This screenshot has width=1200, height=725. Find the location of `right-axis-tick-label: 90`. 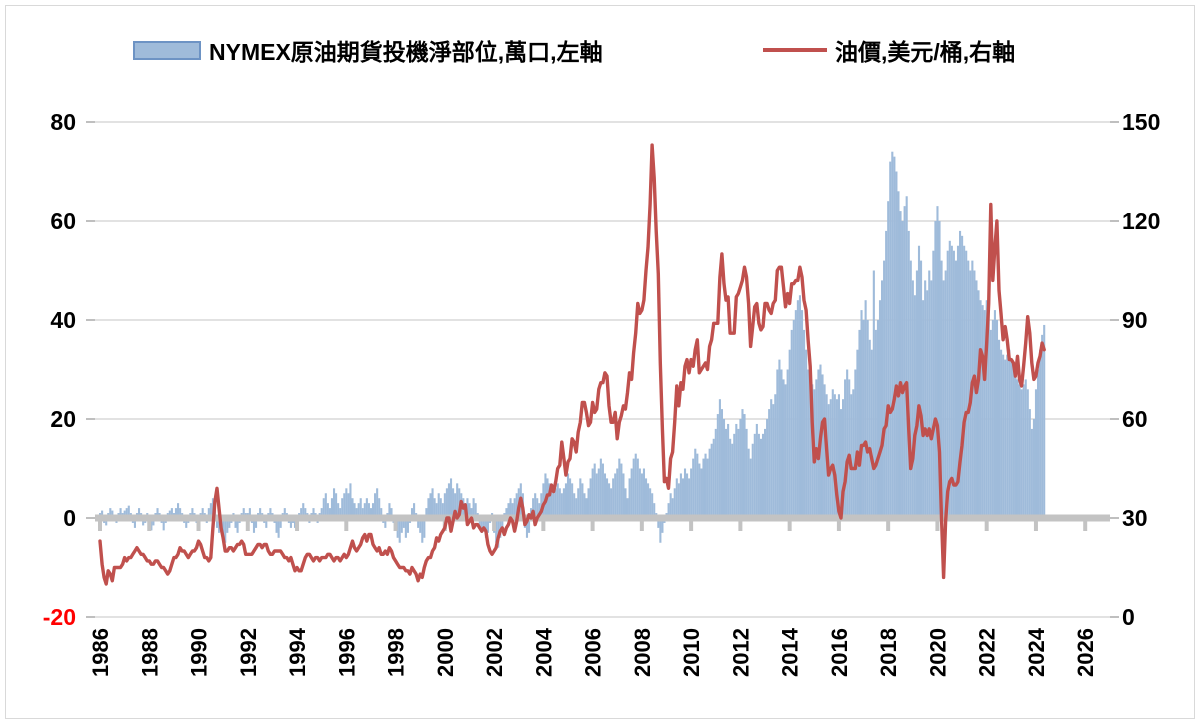

right-axis-tick-label: 90 is located at coordinates (1135, 320).